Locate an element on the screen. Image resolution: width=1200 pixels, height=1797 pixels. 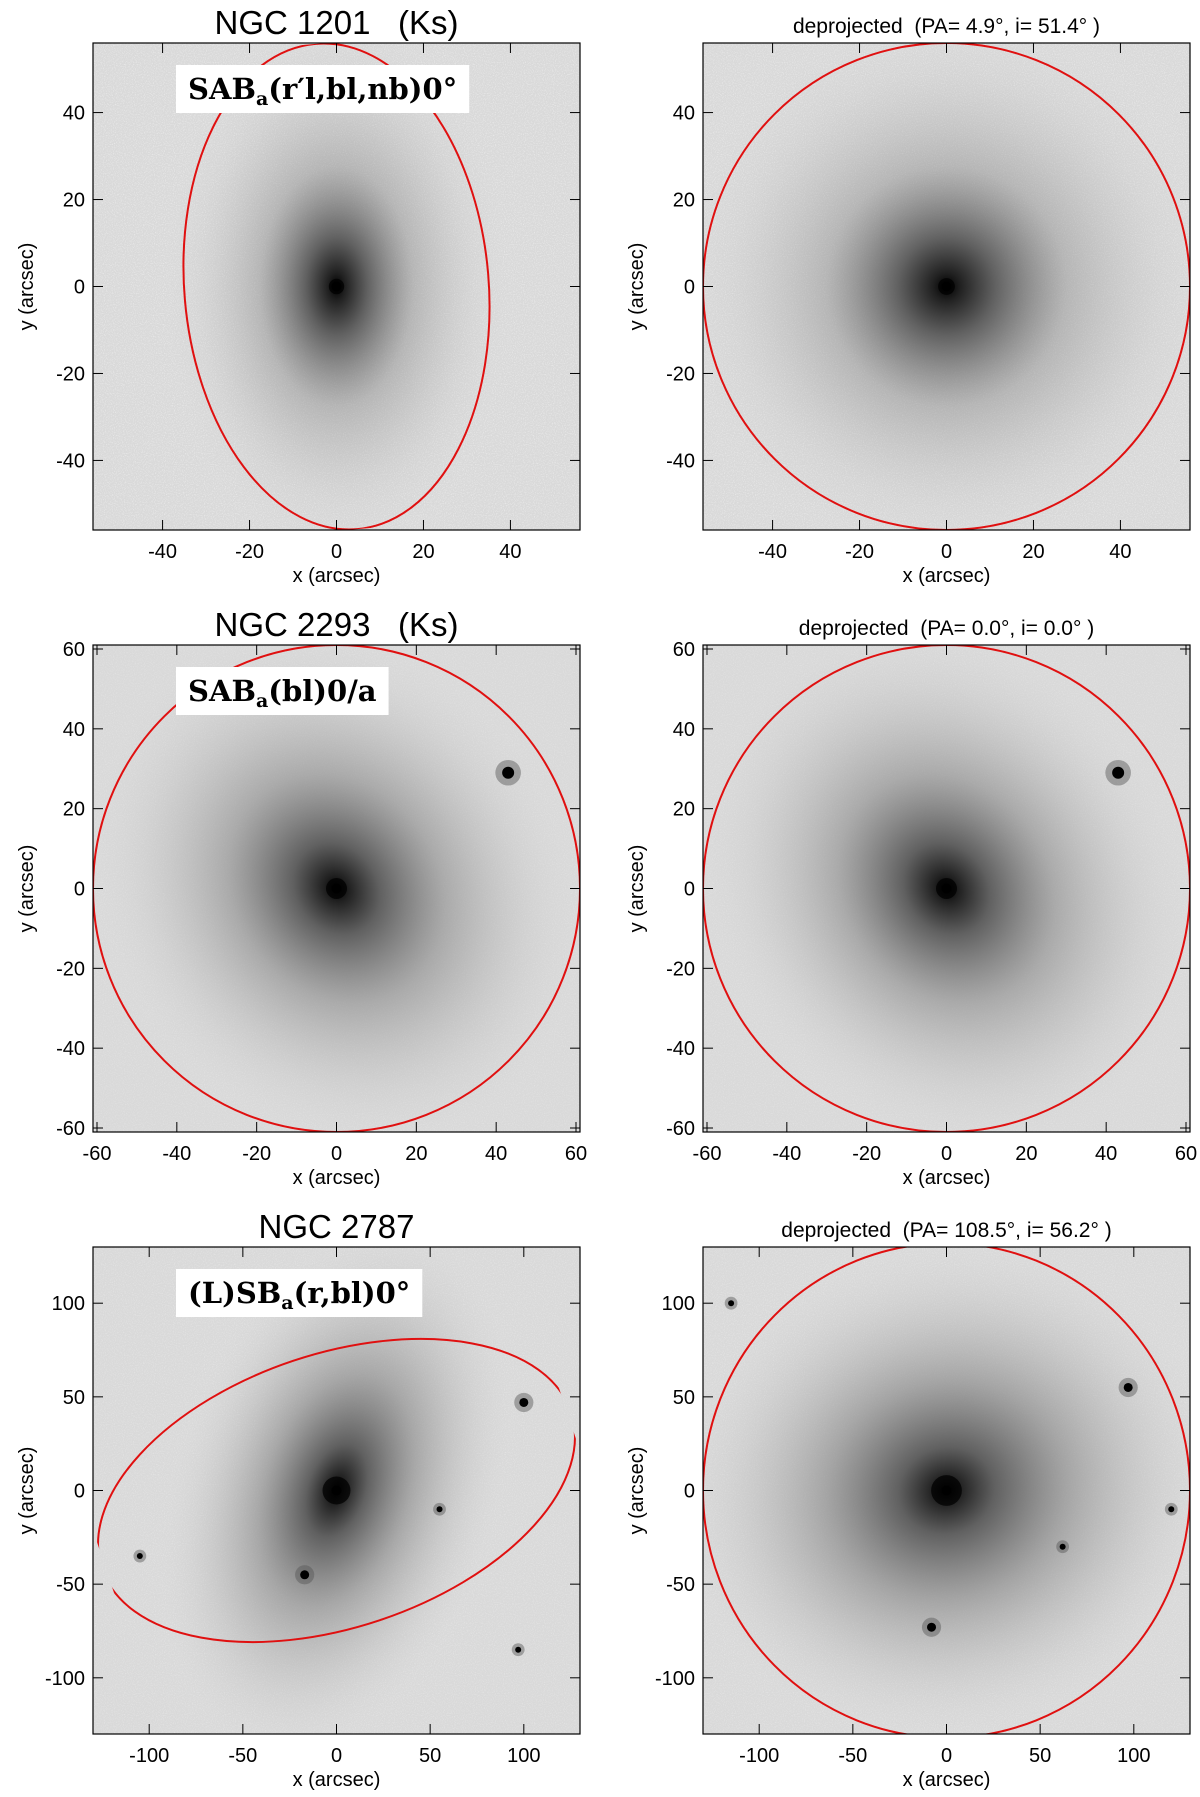
panel-title: deprojected (PA= 4.9°, i= 51.4° ) is located at coordinates (946, 26).